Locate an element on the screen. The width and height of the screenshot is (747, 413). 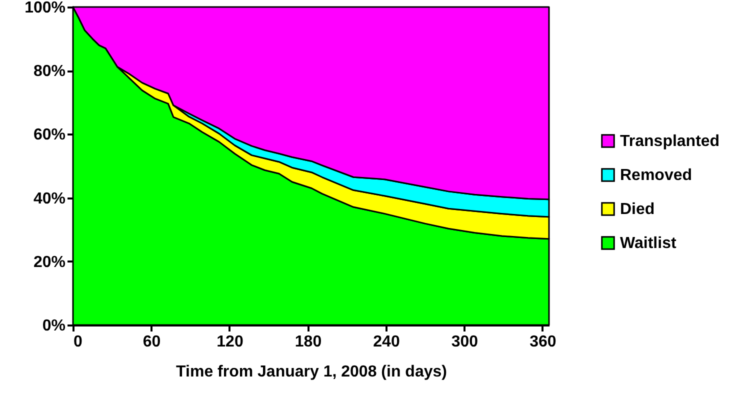
y-tick-label: 80% is located at coordinates (49, 71).